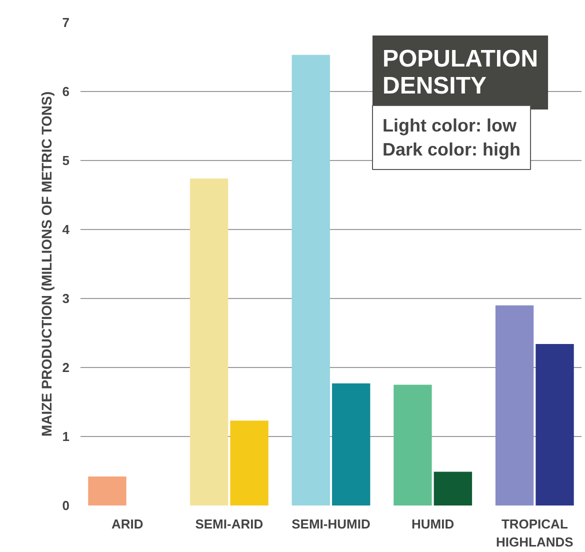 This screenshot has height=552, width=585. What do you see at coordinates (451, 150) in the screenshot?
I see `annotation: Dark color: high` at bounding box center [451, 150].